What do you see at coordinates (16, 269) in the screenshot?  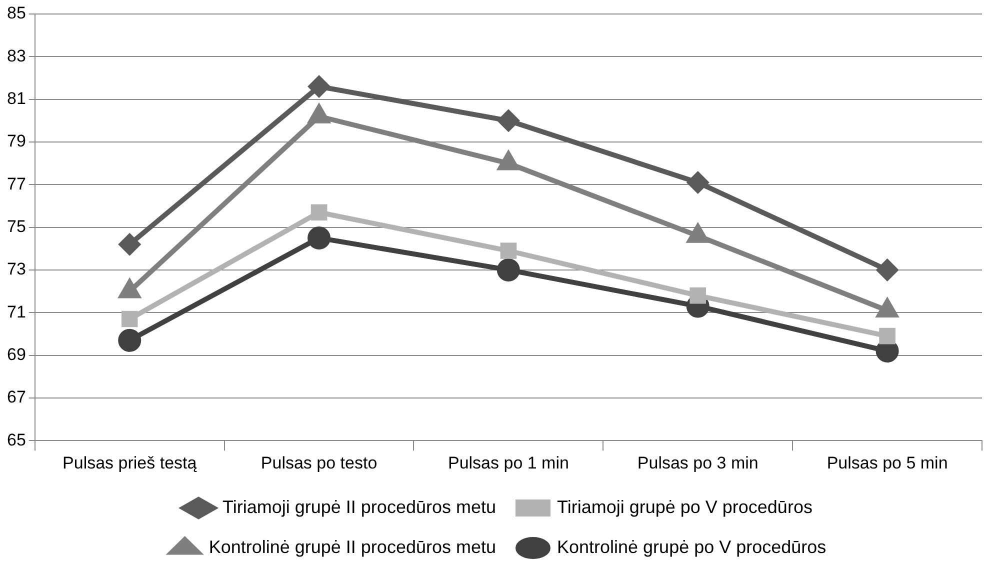 I see `y-tick-label: 73` at bounding box center [16, 269].